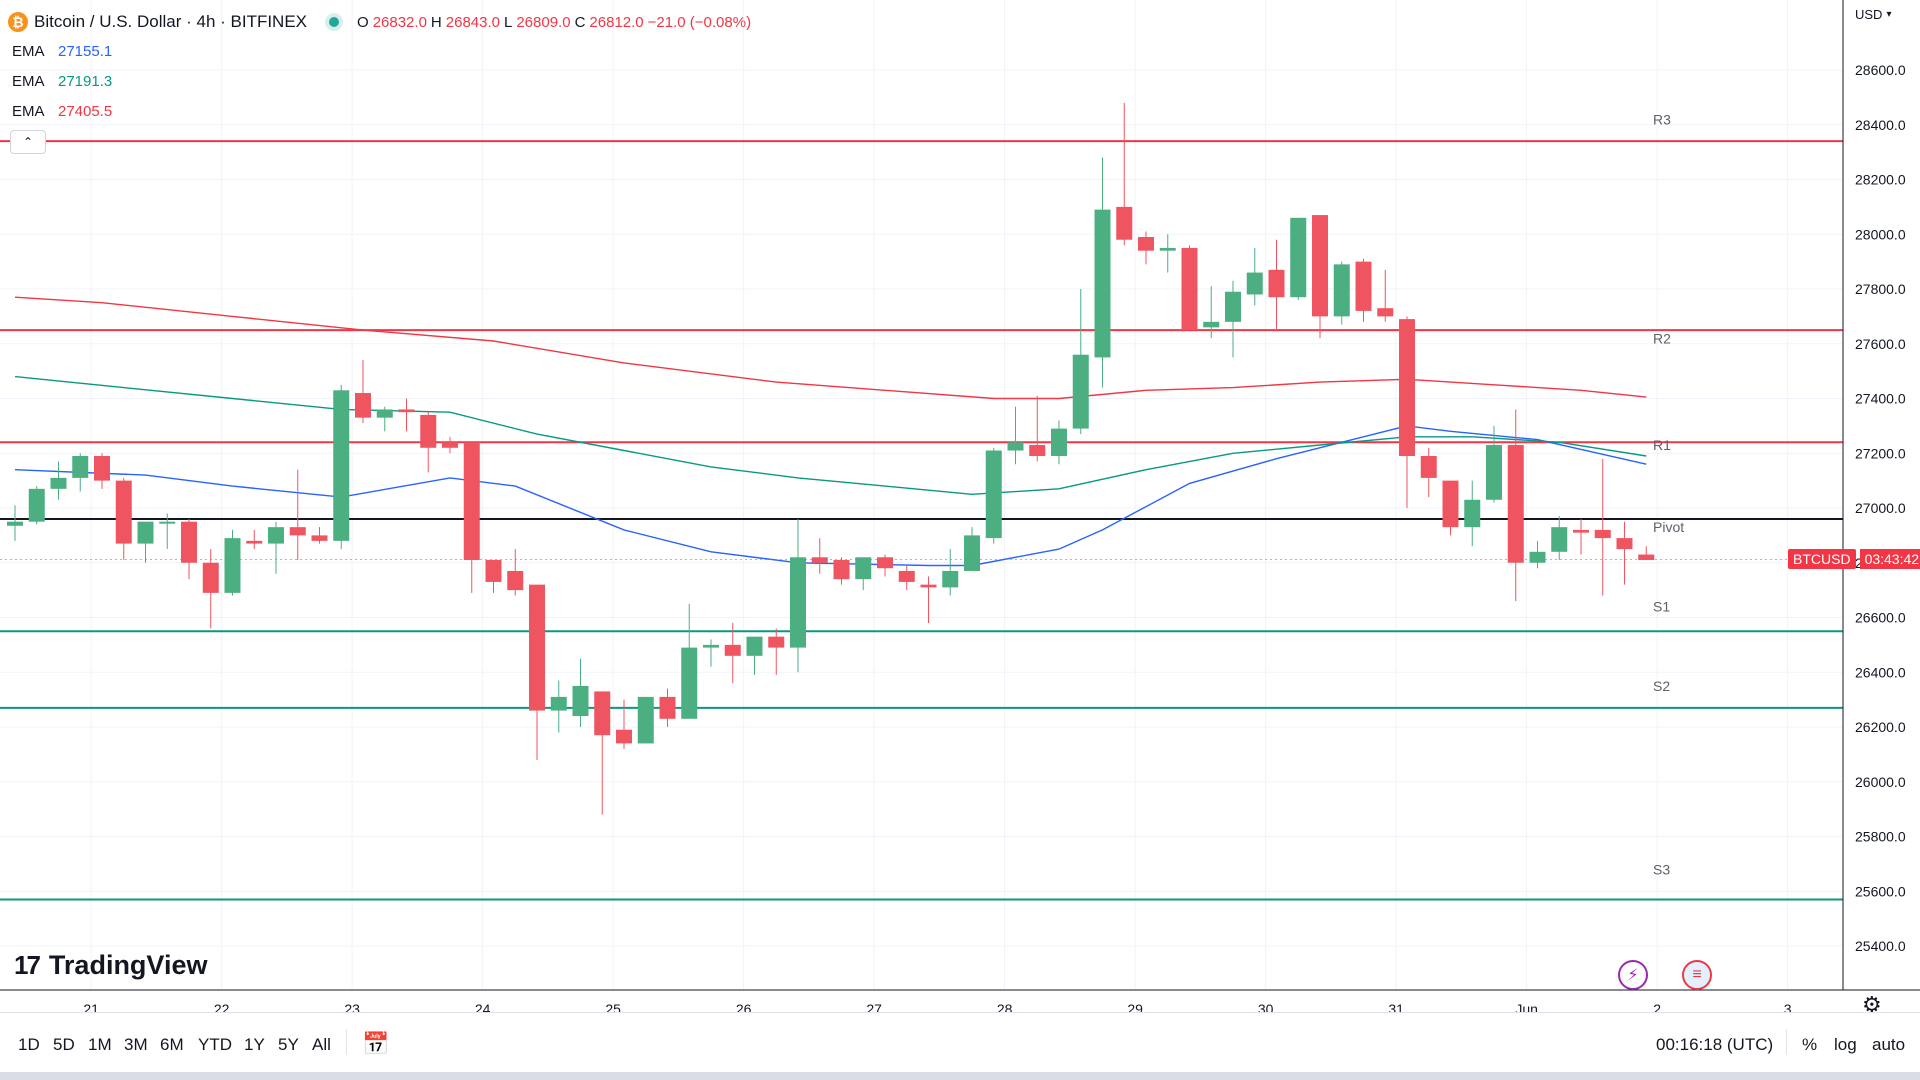 This screenshot has width=1920, height=1080. Describe the element at coordinates (1880, 453) in the screenshot. I see `y-tick-label: 27200.0` at that location.